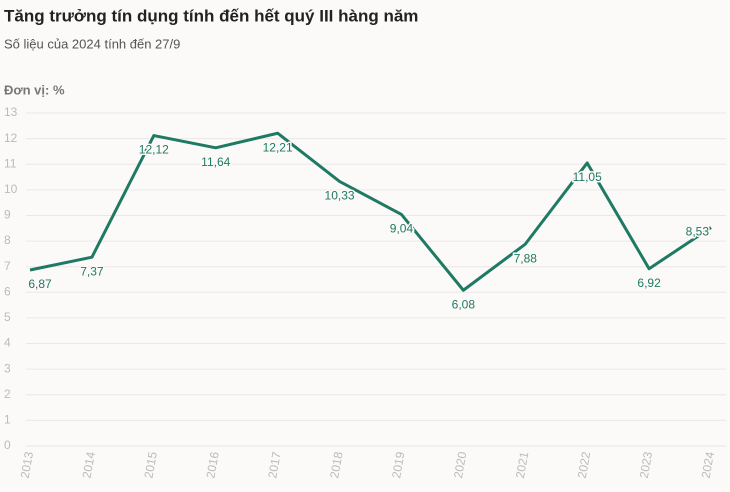 This screenshot has width=730, height=492. What do you see at coordinates (274, 464) in the screenshot?
I see `x-tick-label: 2017` at bounding box center [274, 464].